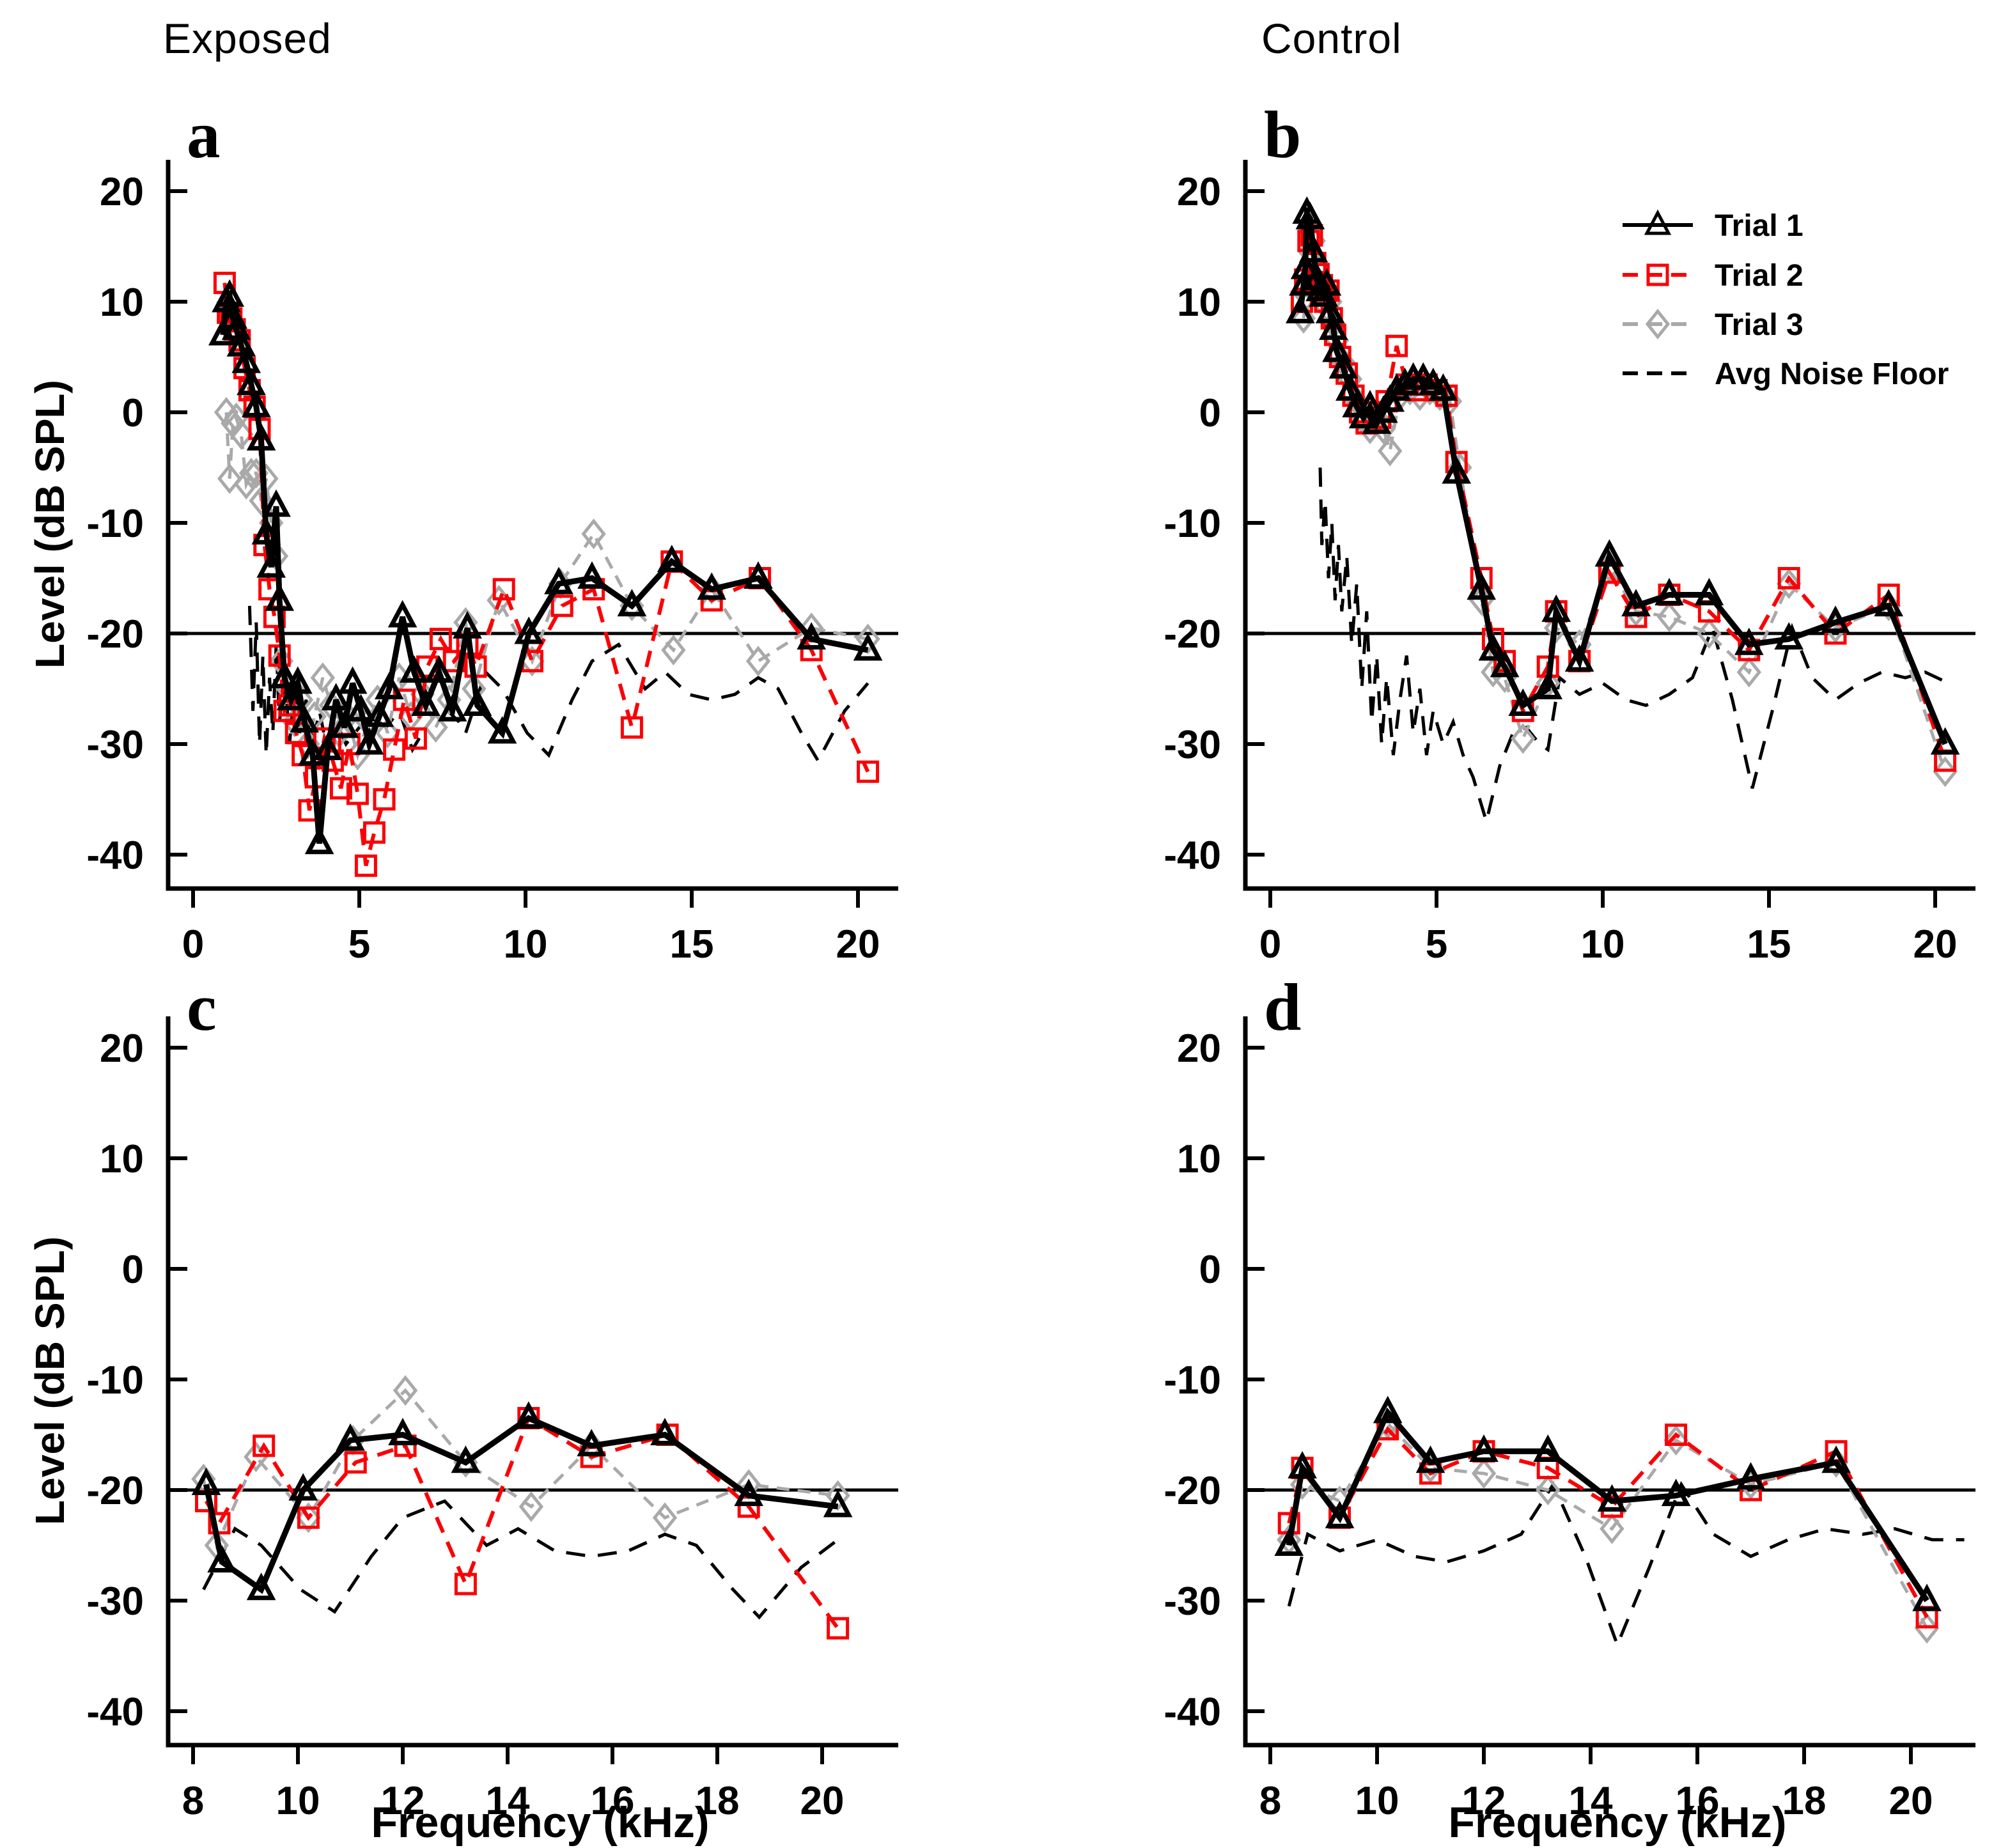 Image resolution: width=1994 pixels, height=1848 pixels. Describe the element at coordinates (247, 39) in the screenshot. I see `column-title-exposed: Exposed` at that location.